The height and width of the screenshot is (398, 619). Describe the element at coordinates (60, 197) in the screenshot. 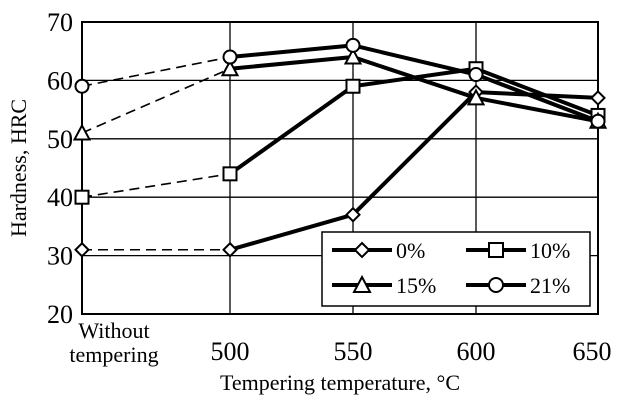

I see `y-tick-label: 40` at that location.